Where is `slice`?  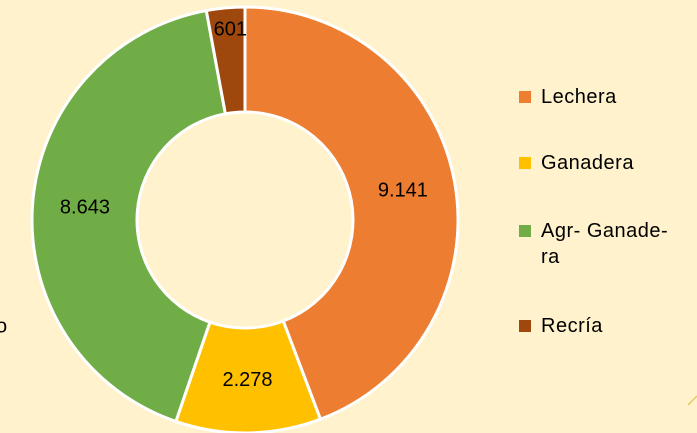 slice is located at coordinates (225, 60).